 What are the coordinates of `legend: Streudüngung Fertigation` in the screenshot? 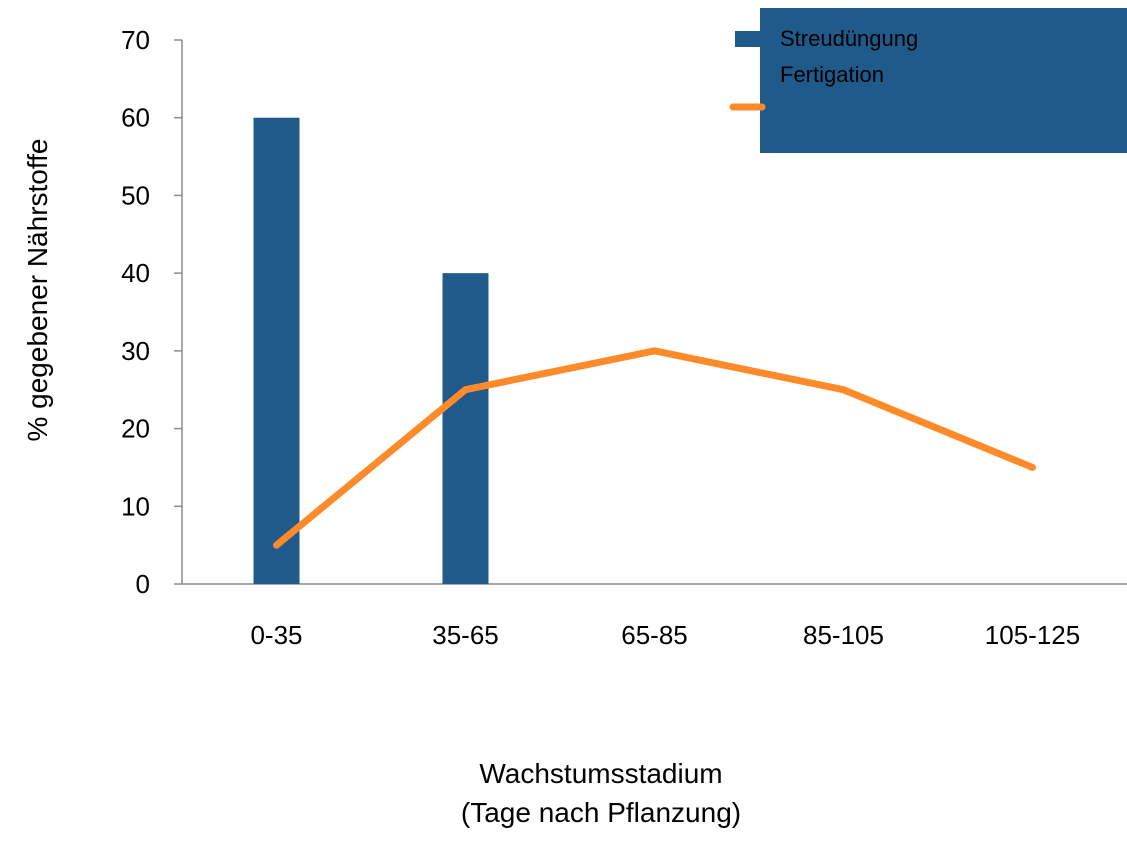 It's located at (928, 80).